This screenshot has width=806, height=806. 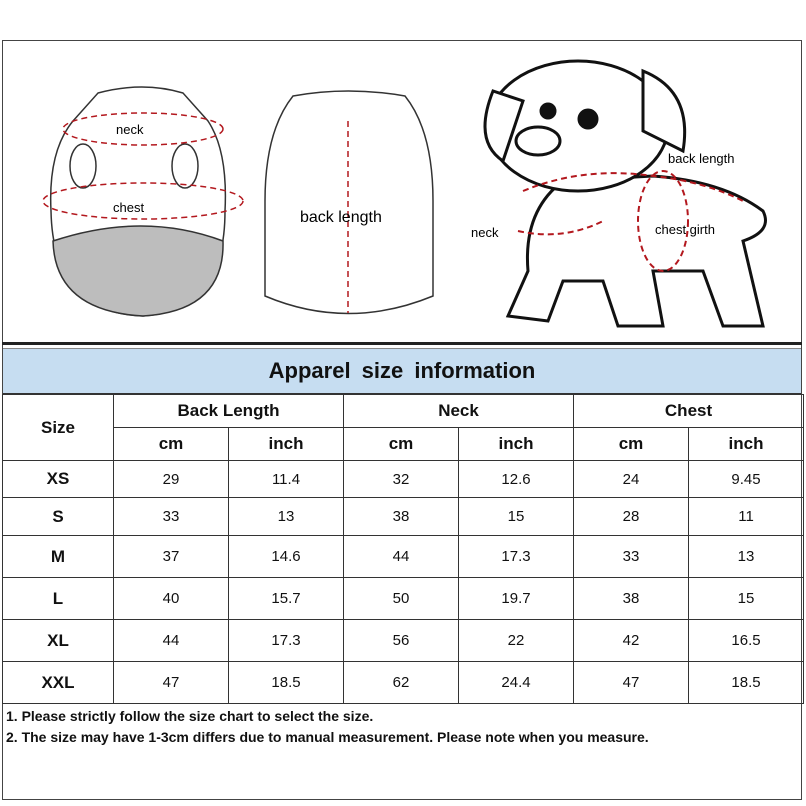 What do you see at coordinates (701, 158) in the screenshot?
I see `dog-back-length-label: back length` at bounding box center [701, 158].